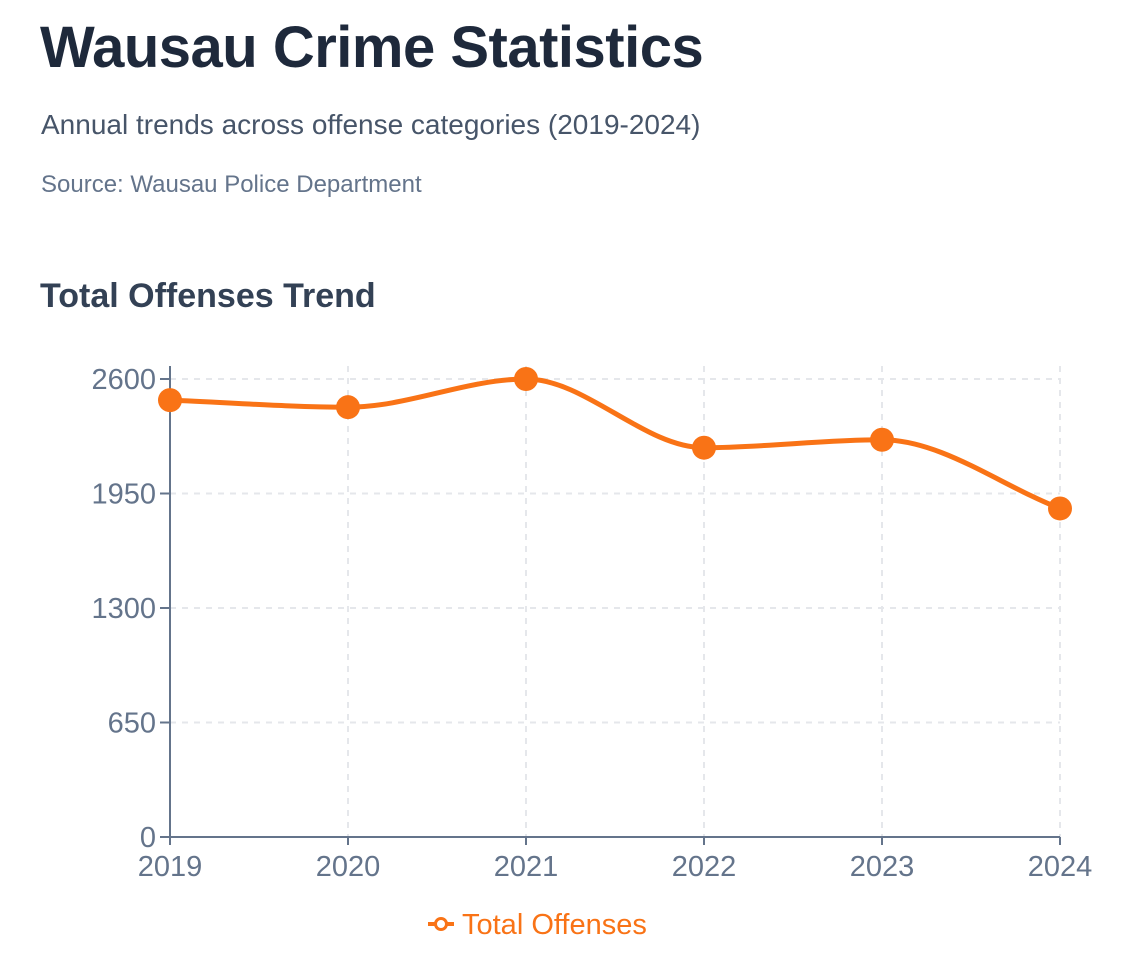 This screenshot has height=962, width=1128. Describe the element at coordinates (123, 609) in the screenshot. I see `y-tick-label: 1300` at that location.